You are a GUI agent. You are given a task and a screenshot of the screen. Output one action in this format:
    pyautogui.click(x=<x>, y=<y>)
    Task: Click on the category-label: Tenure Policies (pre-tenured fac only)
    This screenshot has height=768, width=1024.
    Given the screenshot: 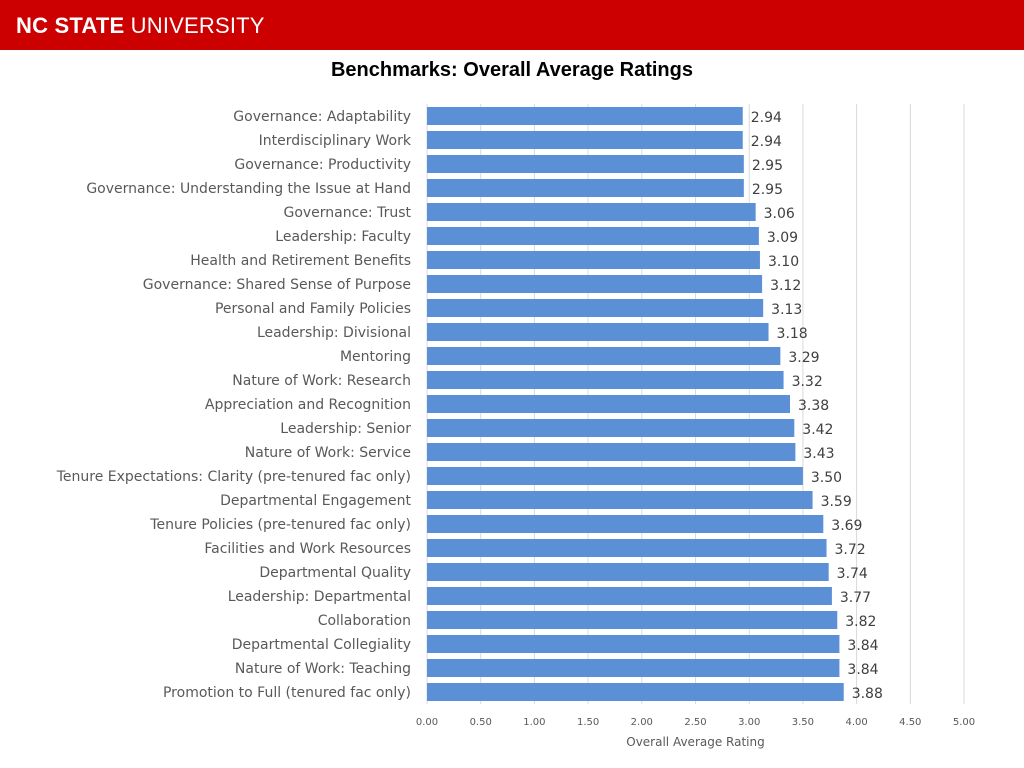 What is the action you would take?
    pyautogui.click(x=280, y=525)
    